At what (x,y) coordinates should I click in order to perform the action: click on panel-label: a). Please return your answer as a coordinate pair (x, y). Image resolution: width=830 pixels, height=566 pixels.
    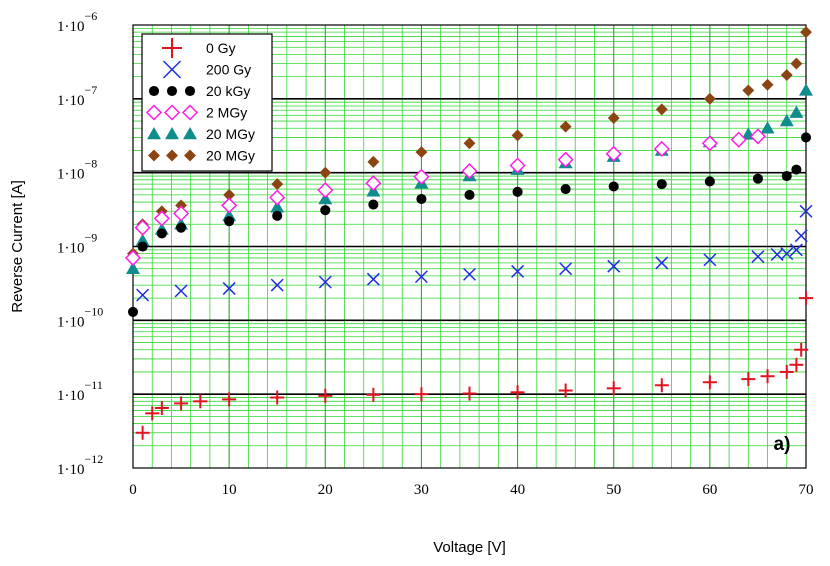
    Looking at the image, I should click on (782, 444).